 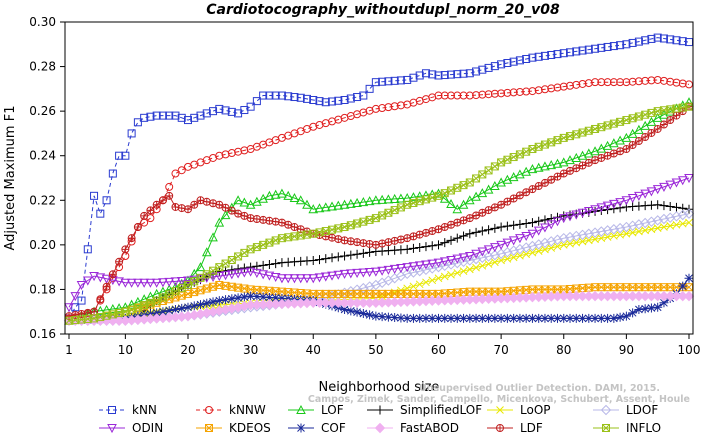 What do you see at coordinates (627, 427) in the screenshot?
I see `legend-item-inflo: INFLO` at bounding box center [627, 427].